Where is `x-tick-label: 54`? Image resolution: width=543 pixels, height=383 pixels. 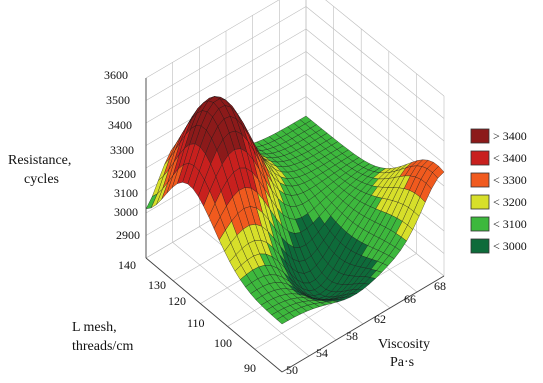 x-tick-label: 54 is located at coordinates (322, 353).